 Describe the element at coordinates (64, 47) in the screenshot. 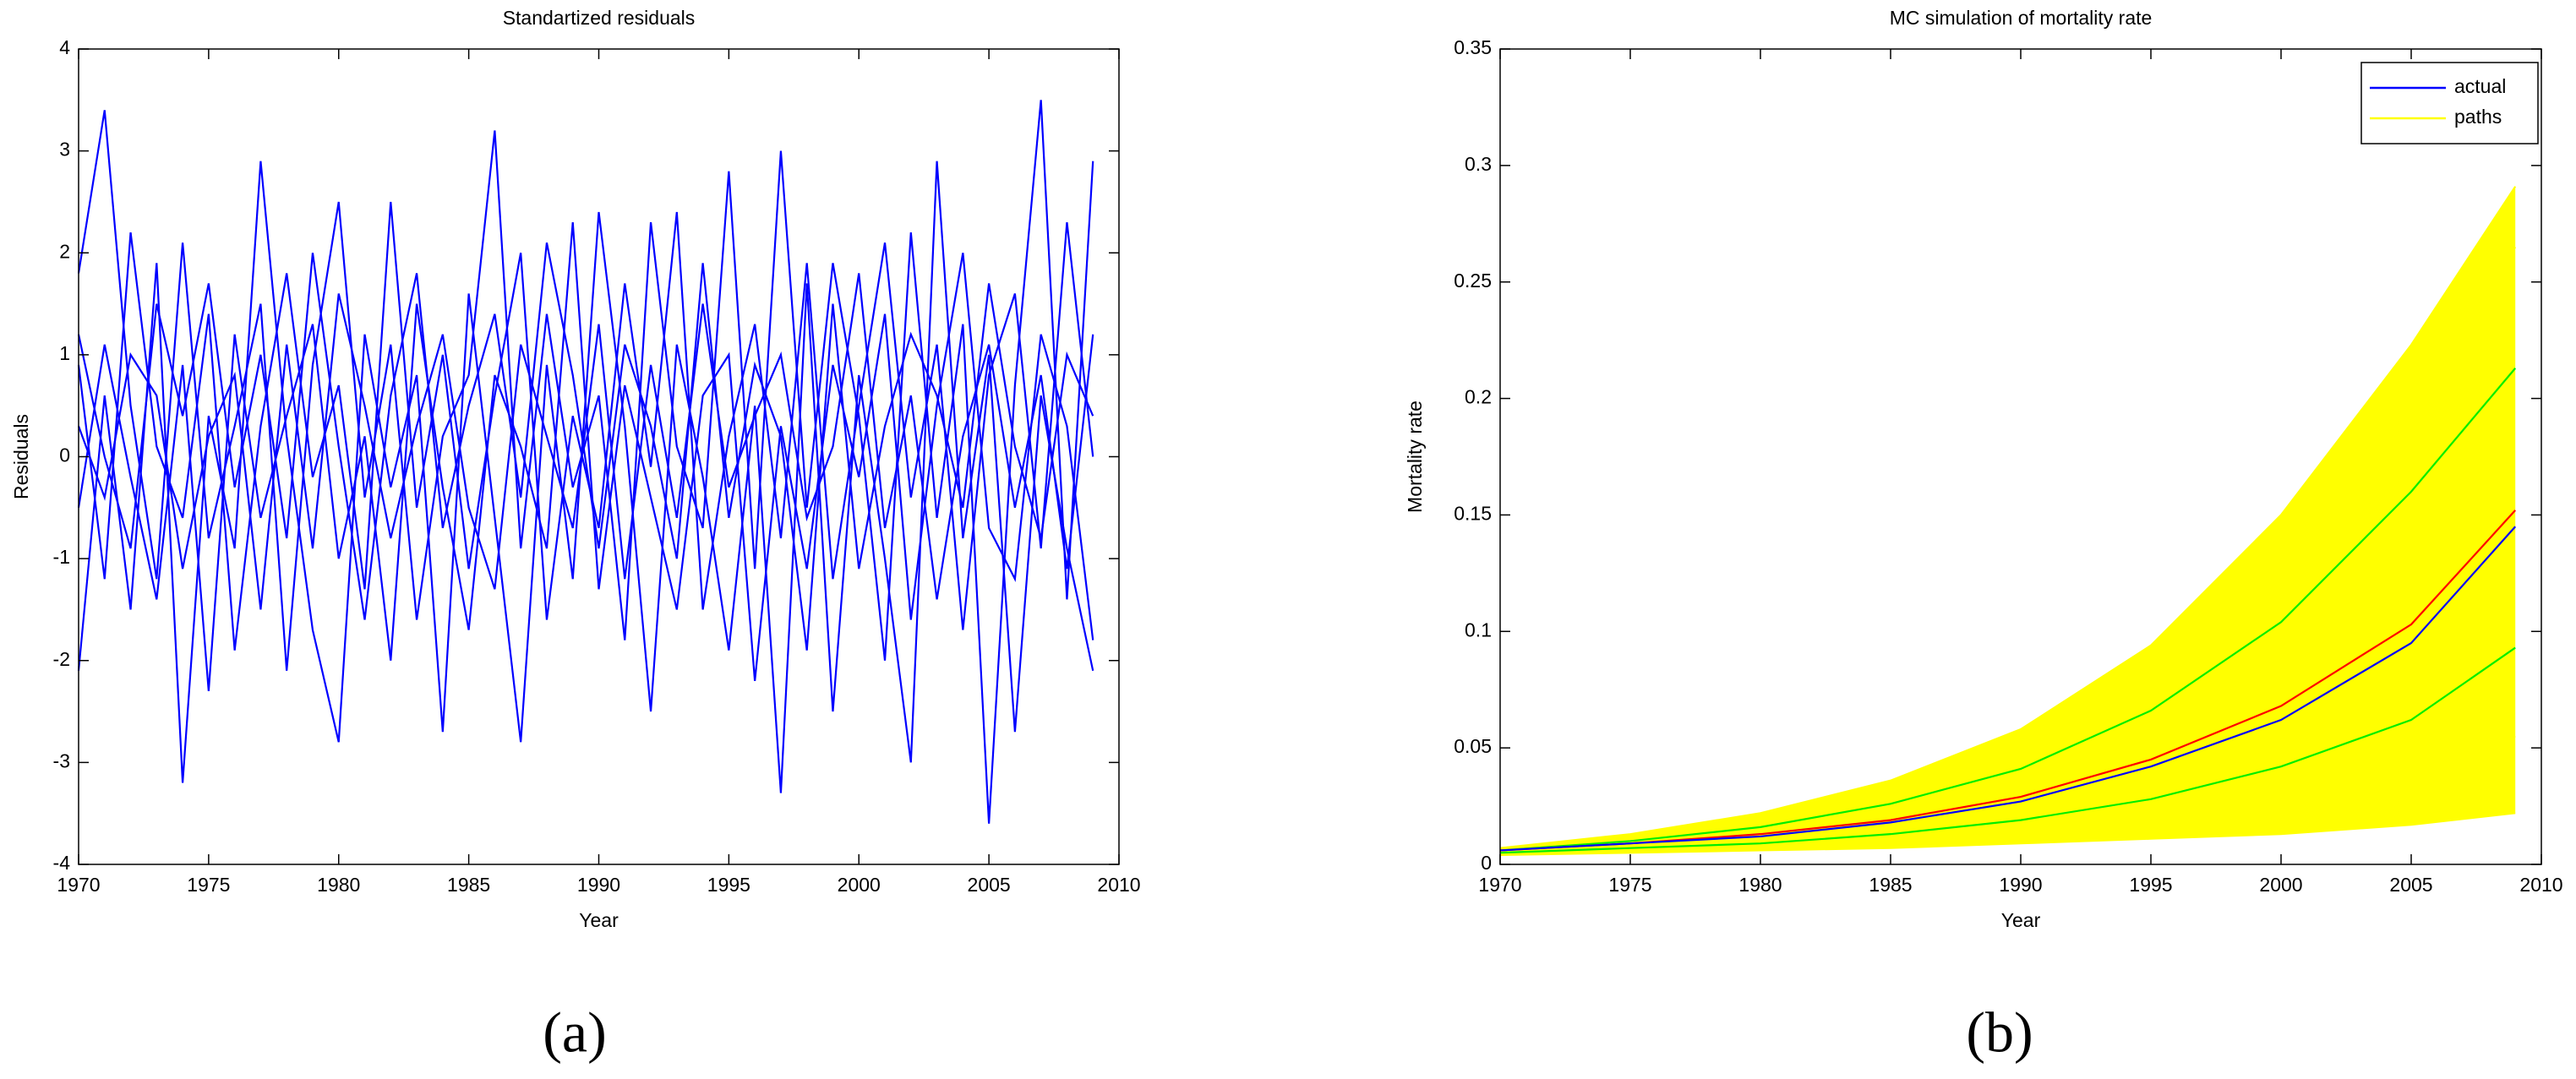

I see `y-tick-label: 4` at that location.